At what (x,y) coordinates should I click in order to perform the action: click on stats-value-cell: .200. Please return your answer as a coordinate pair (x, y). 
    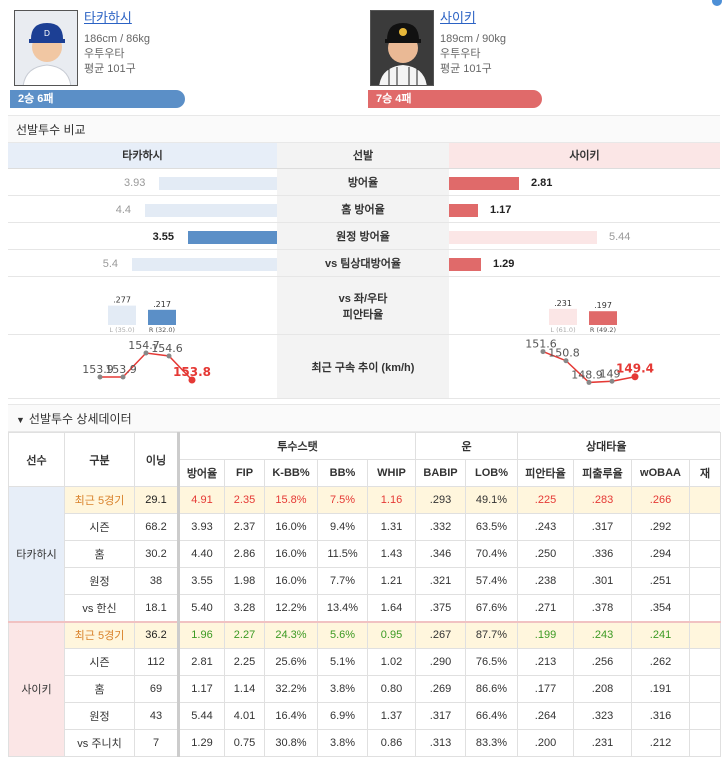
    Looking at the image, I should click on (545, 743).